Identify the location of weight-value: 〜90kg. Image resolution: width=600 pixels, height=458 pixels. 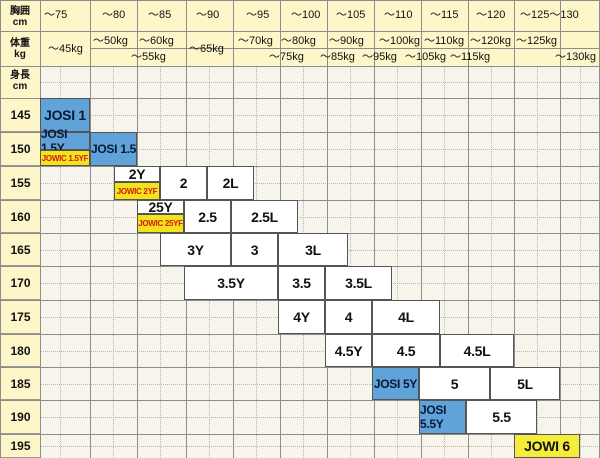
(346, 41).